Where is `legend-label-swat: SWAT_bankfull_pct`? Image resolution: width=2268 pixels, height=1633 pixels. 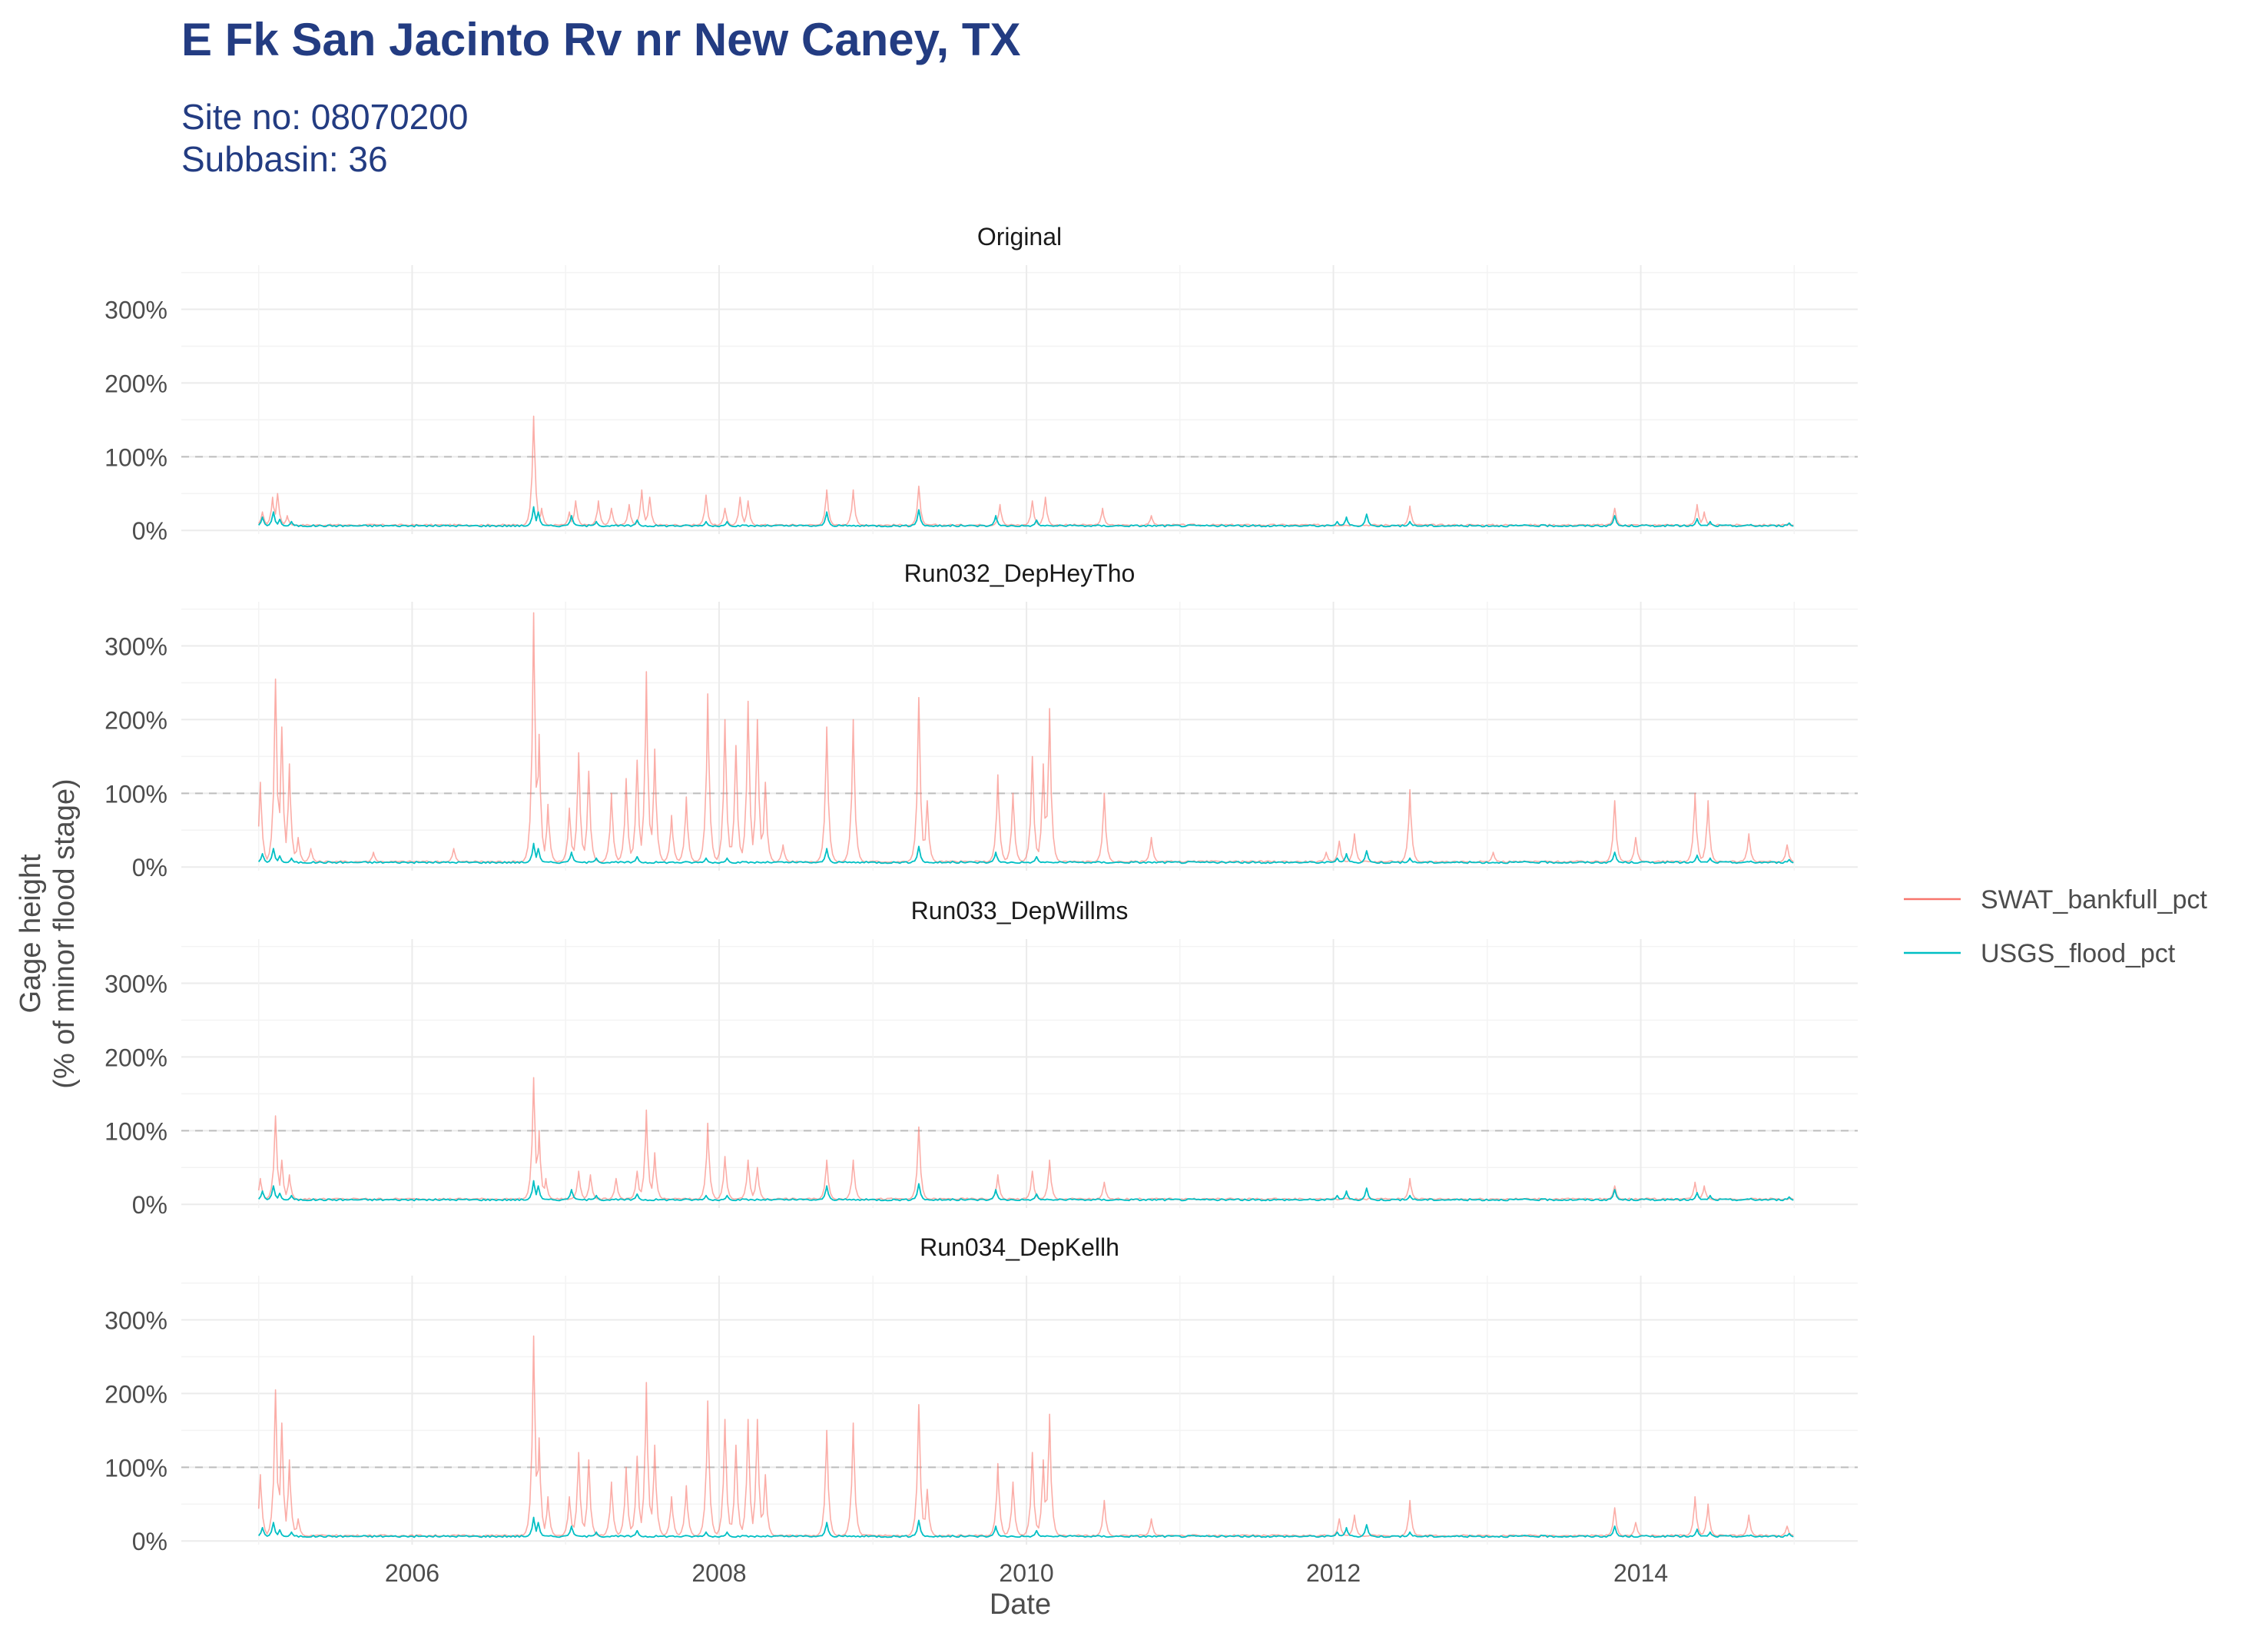 legend-label-swat: SWAT_bankfull_pct is located at coordinates (2094, 900).